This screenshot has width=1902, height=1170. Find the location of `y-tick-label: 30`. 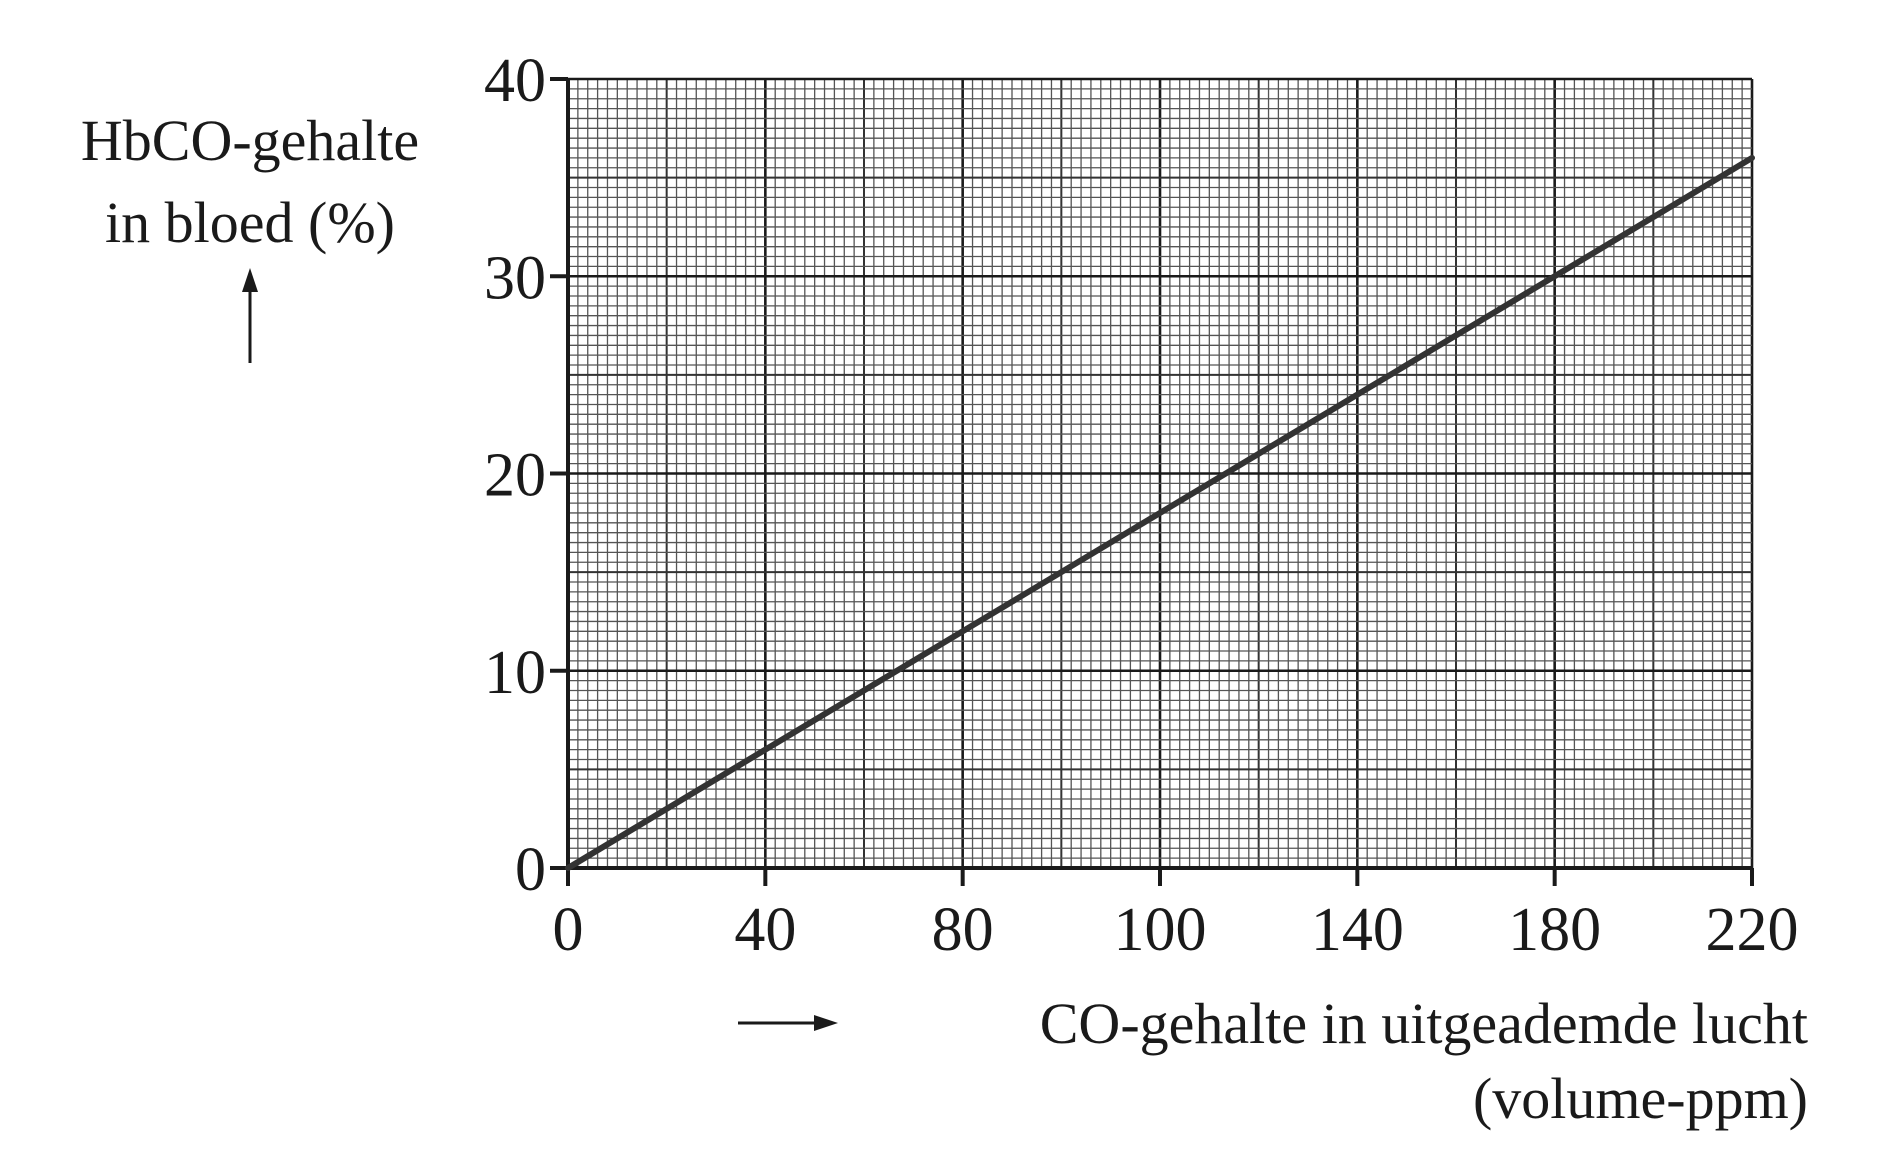

y-tick-label: 30 is located at coordinates (515, 278).